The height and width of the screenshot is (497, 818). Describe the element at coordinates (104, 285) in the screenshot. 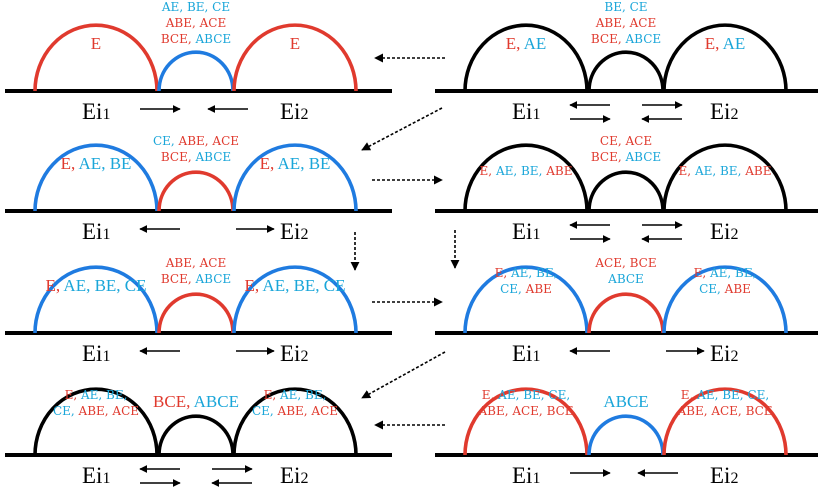

I see `left-arc-label-text: AE, BE, CE` at that location.